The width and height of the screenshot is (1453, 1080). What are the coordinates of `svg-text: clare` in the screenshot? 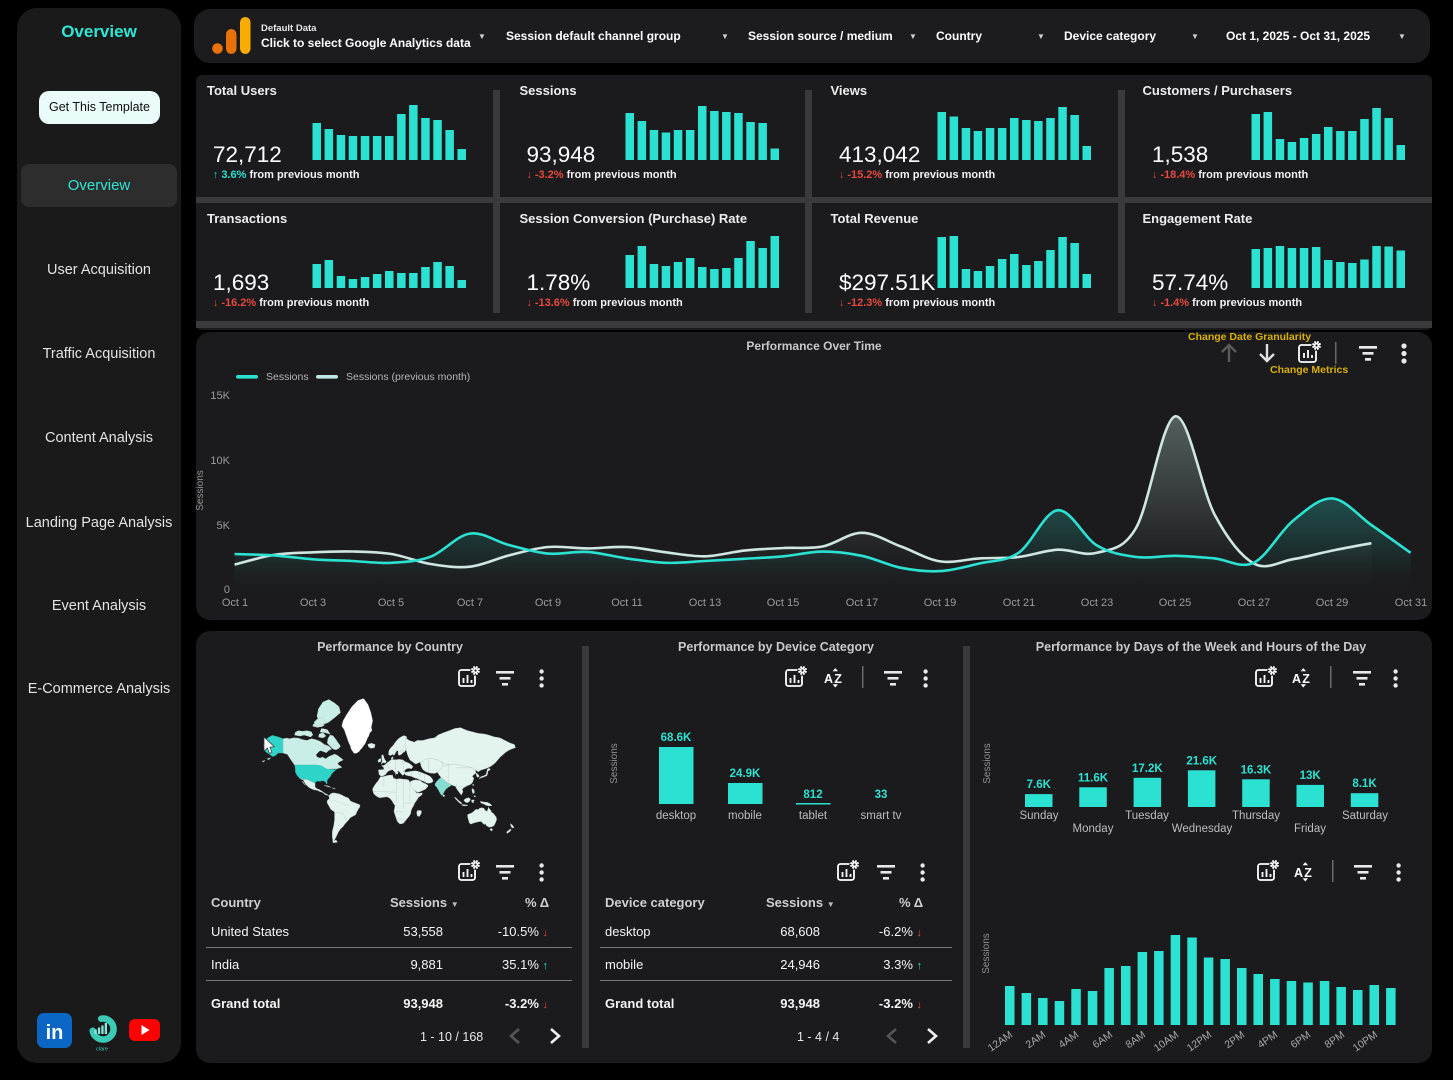 It's located at (102, 1050).